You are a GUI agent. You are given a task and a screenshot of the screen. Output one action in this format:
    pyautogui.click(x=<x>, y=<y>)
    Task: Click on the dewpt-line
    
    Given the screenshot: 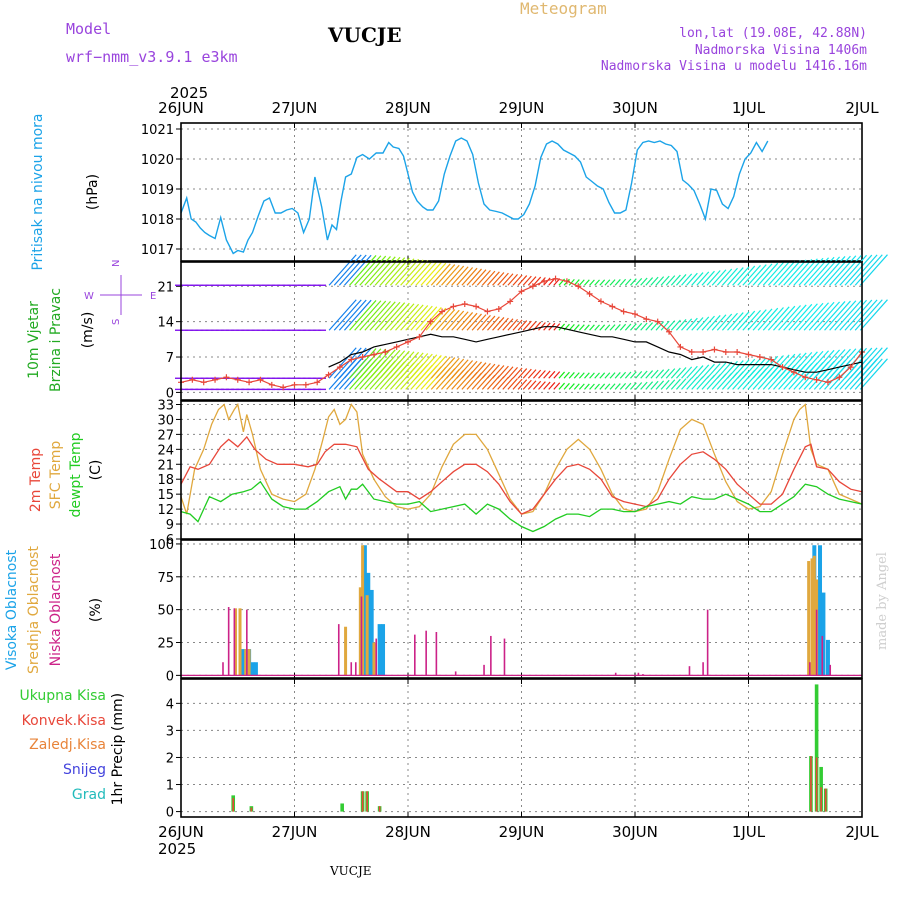 What is the action you would take?
    pyautogui.click(x=521, y=506)
    